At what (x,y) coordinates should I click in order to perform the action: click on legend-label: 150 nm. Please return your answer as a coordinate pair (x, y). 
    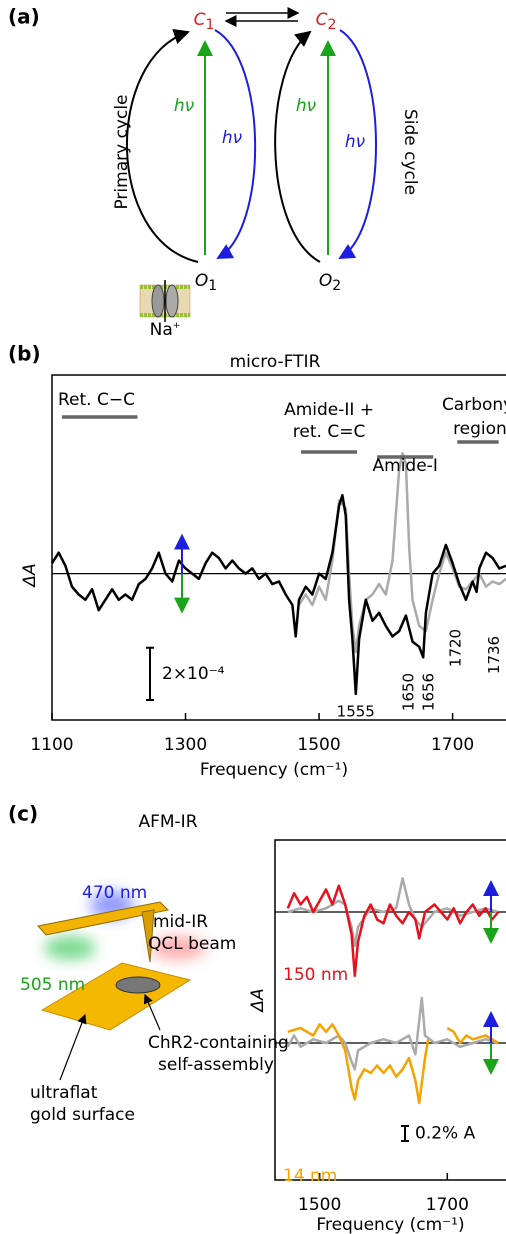
    Looking at the image, I should click on (315, 975).